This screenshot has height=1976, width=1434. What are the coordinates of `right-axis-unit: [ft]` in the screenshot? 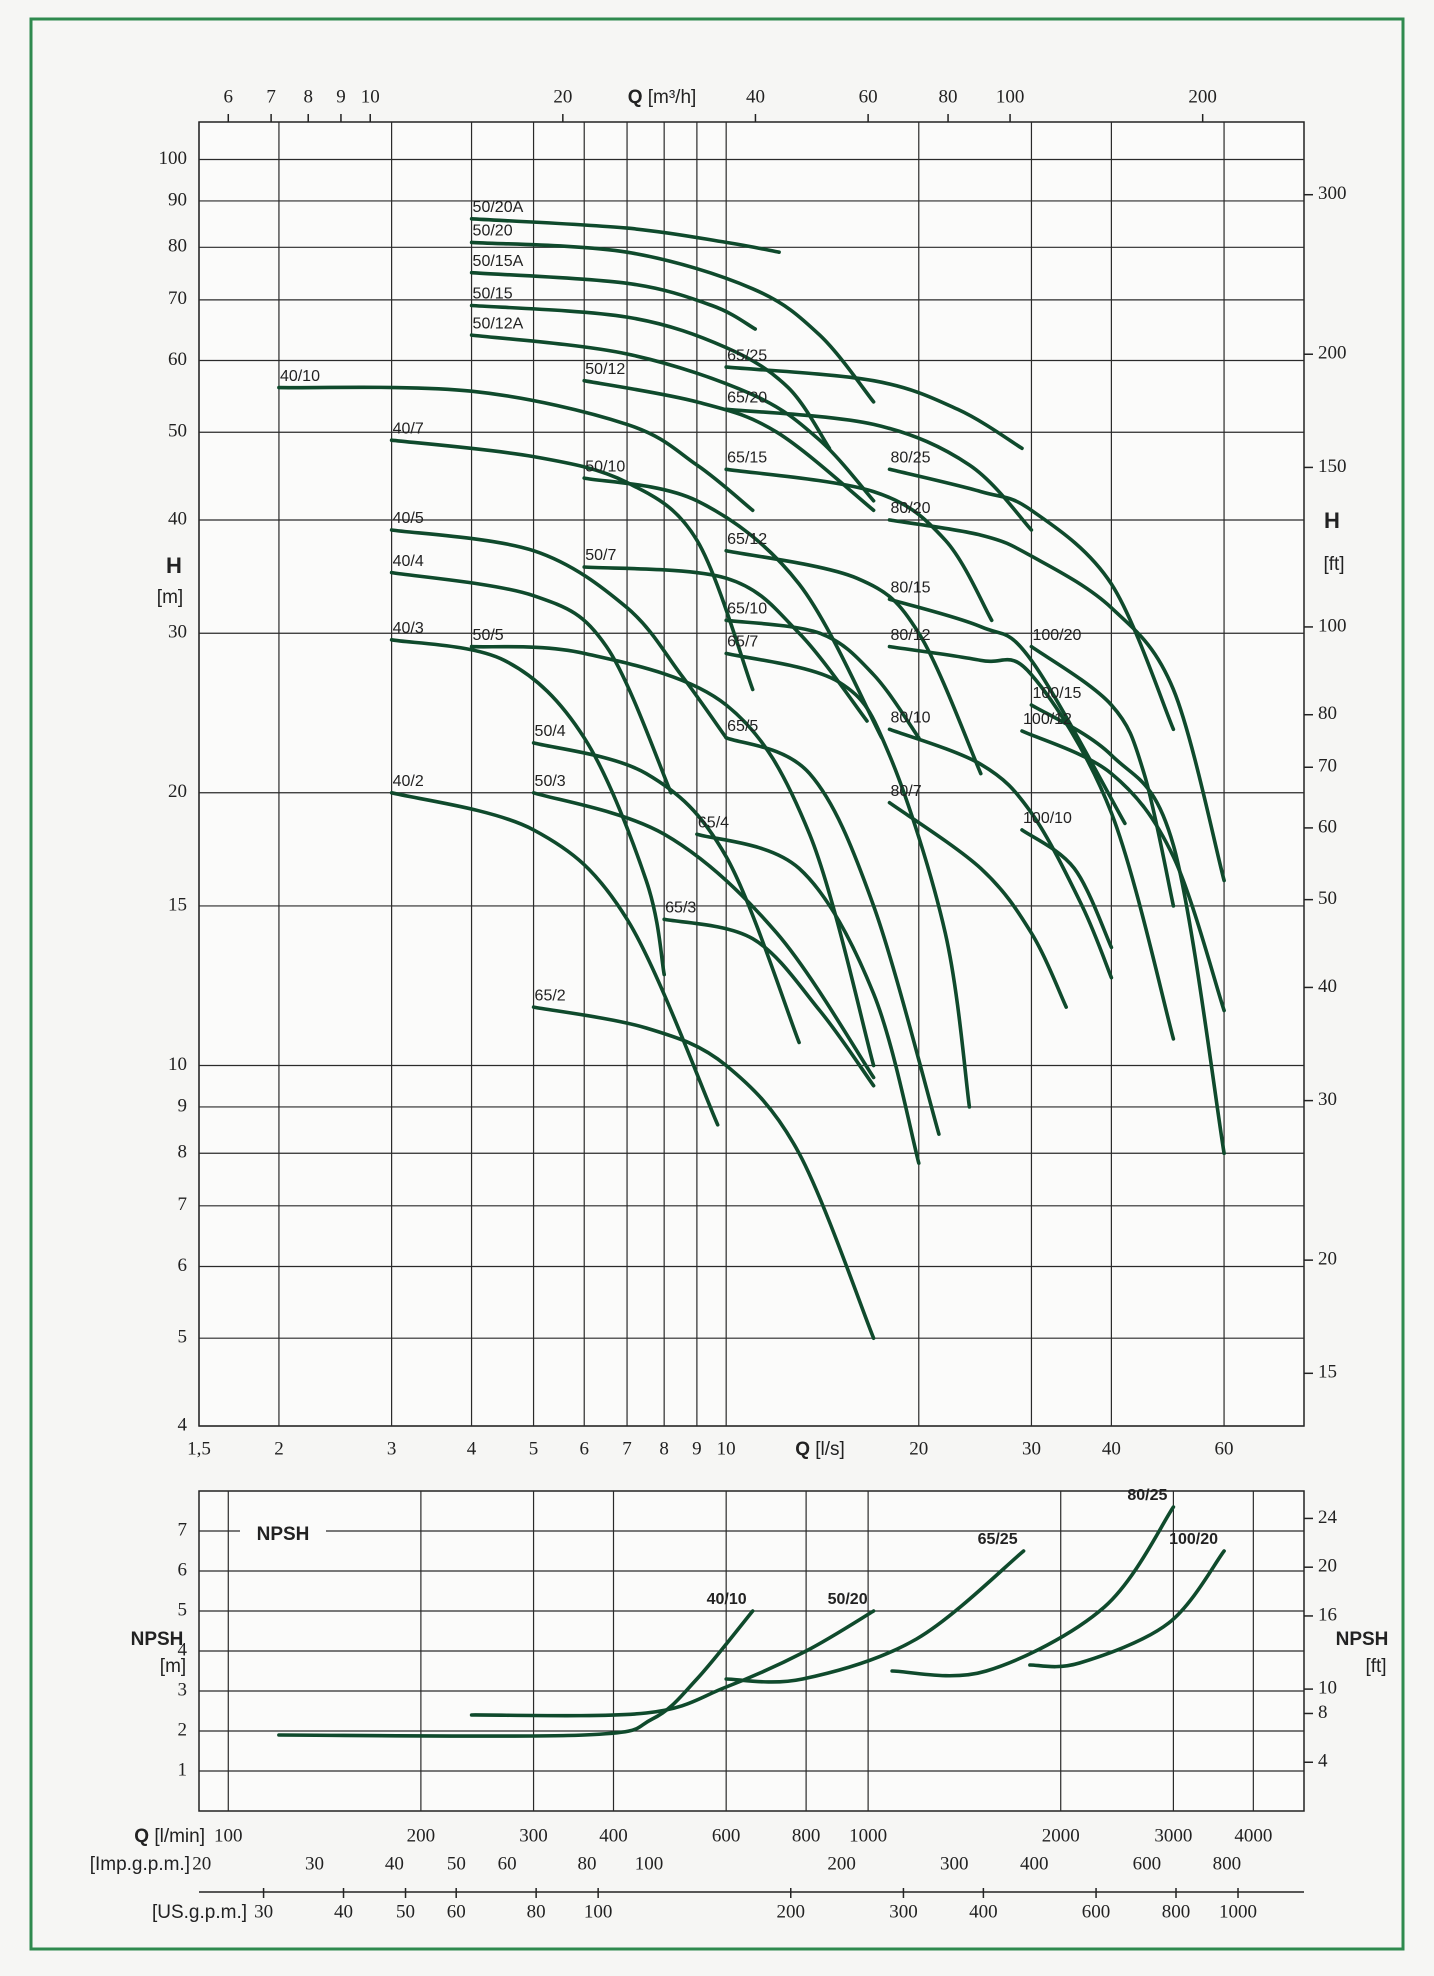 It's located at (1375, 1666).